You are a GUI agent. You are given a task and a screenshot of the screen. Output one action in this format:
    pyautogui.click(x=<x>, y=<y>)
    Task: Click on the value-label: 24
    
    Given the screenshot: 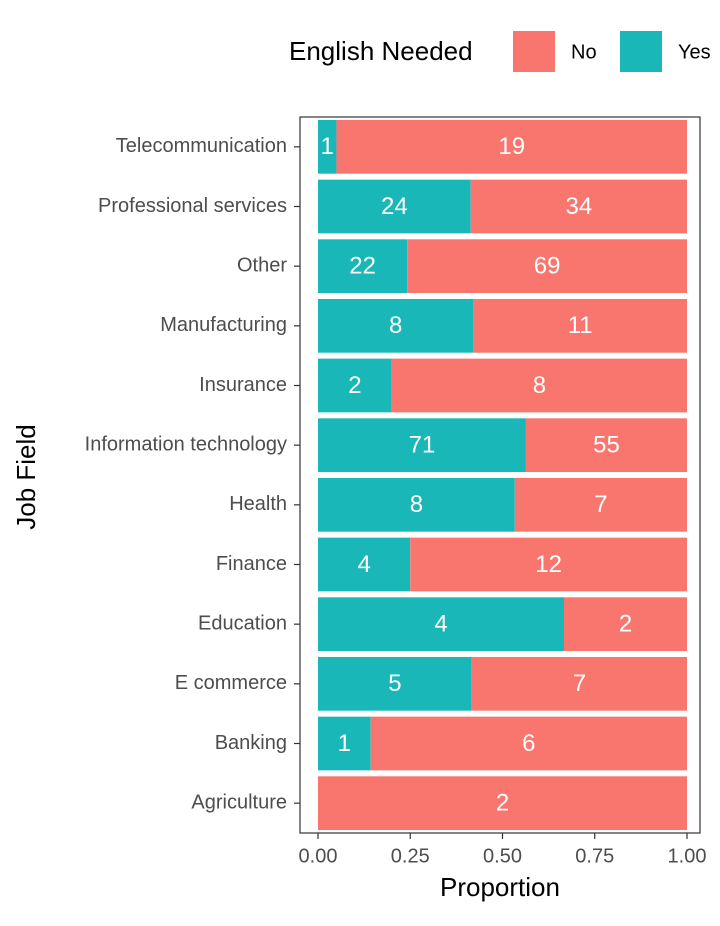 What is the action you would take?
    pyautogui.click(x=394, y=206)
    